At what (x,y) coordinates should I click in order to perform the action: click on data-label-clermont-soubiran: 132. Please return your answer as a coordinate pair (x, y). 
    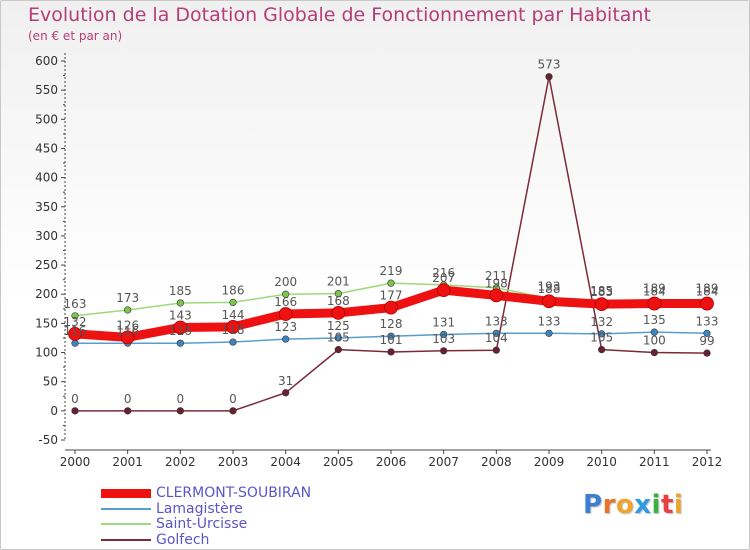
    Looking at the image, I should click on (75, 322).